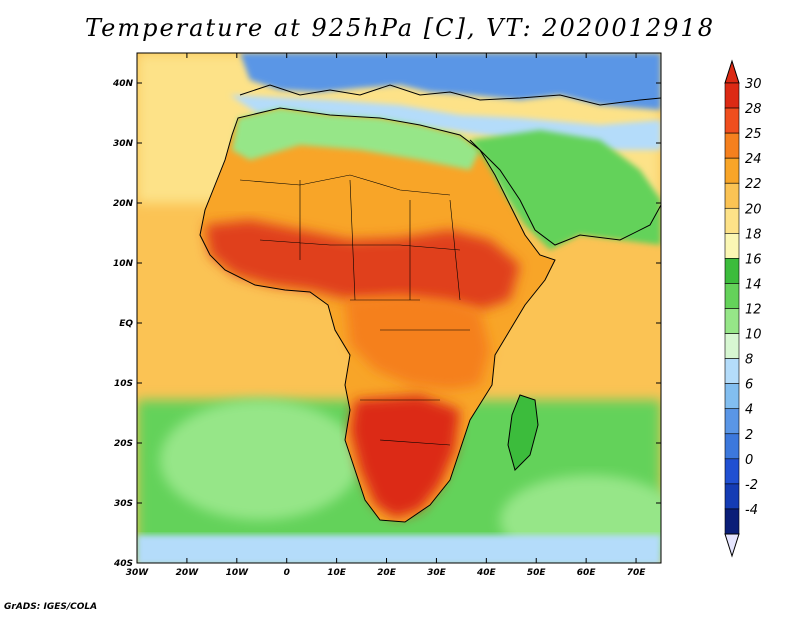  I want to click on lon-tick-label: 0, so click(287, 573).